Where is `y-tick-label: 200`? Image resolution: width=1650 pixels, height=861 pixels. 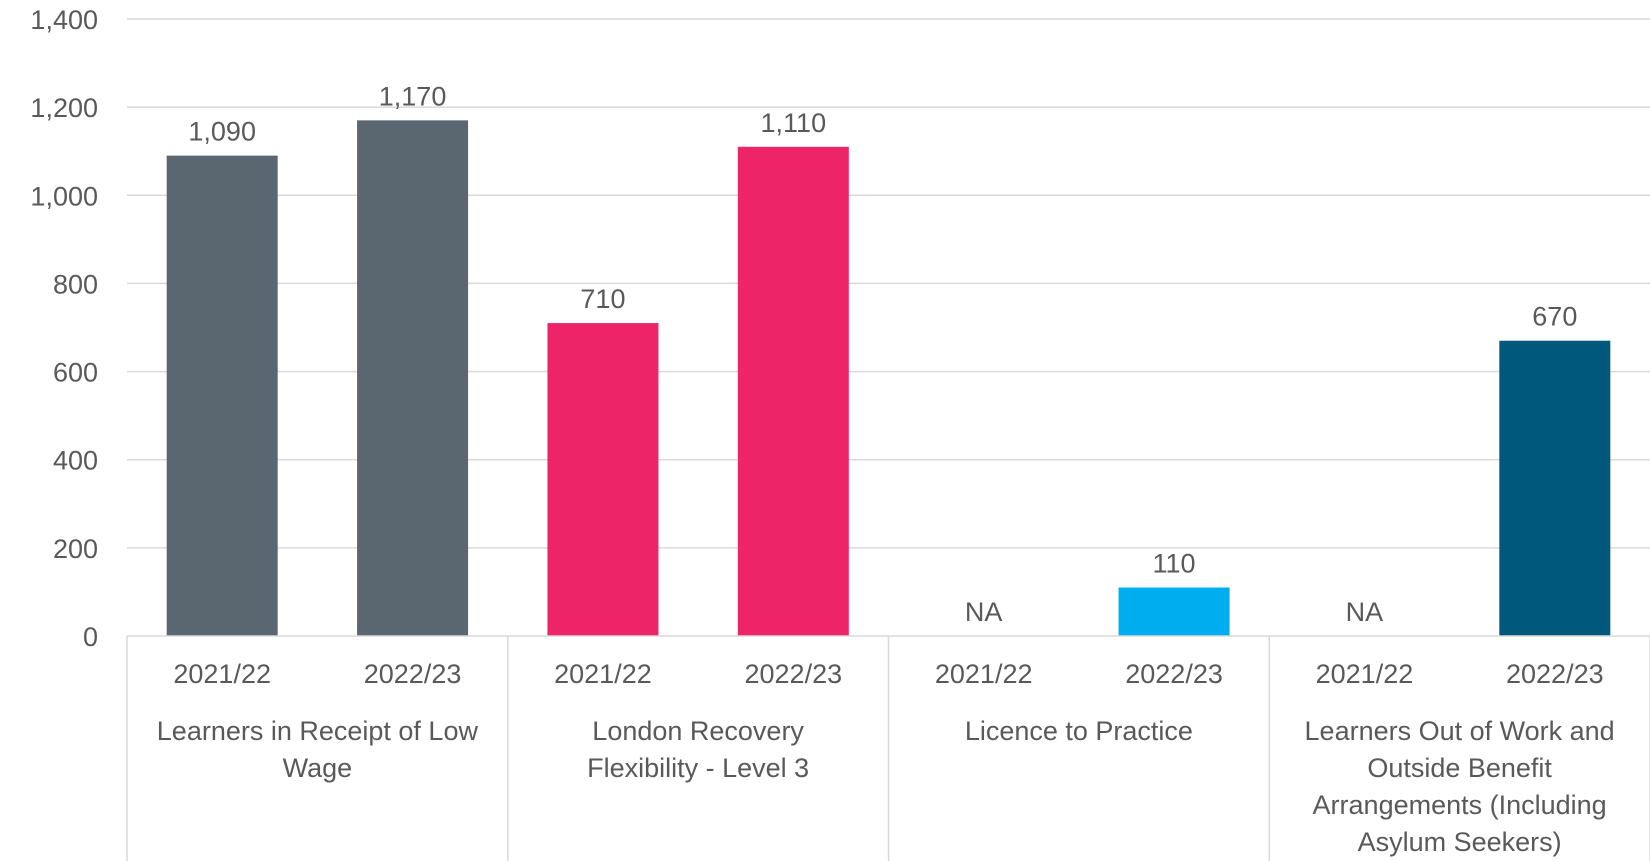
y-tick-label: 200 is located at coordinates (75, 549).